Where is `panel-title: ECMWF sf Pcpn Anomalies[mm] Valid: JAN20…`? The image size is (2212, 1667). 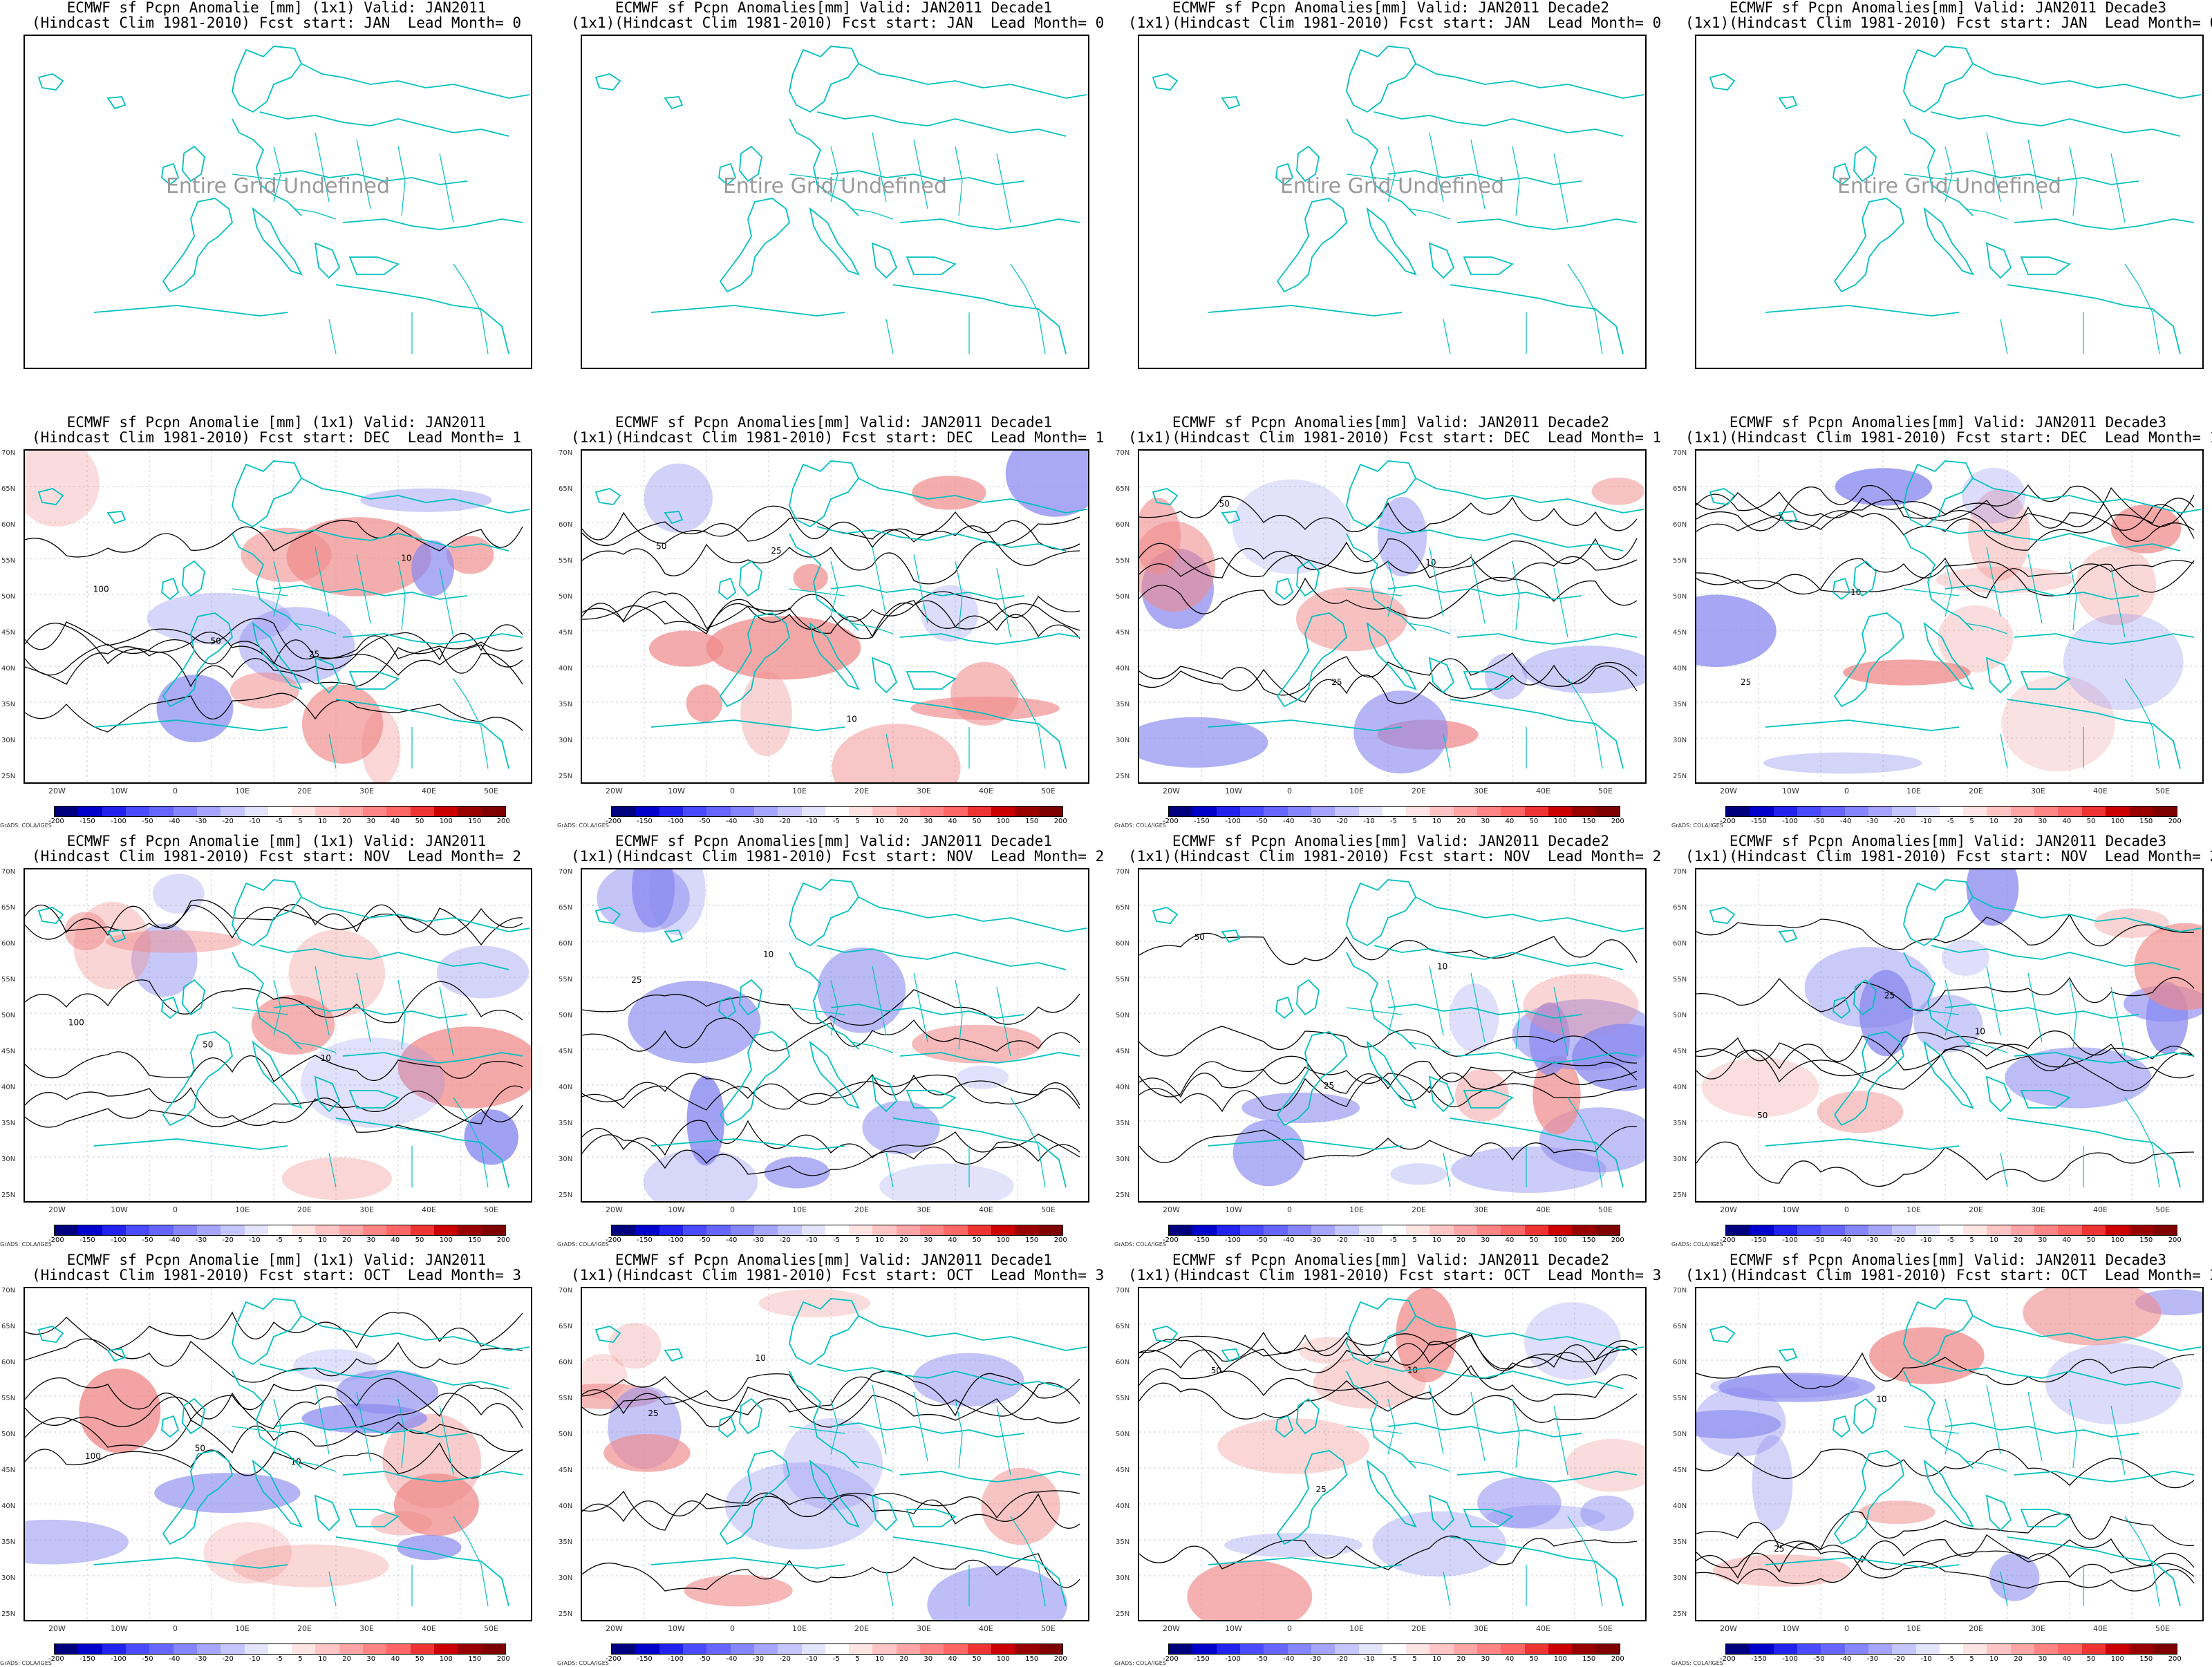
panel-title: ECMWF sf Pcpn Anomalies[mm] Valid: JAN20… is located at coordinates (834, 1260).